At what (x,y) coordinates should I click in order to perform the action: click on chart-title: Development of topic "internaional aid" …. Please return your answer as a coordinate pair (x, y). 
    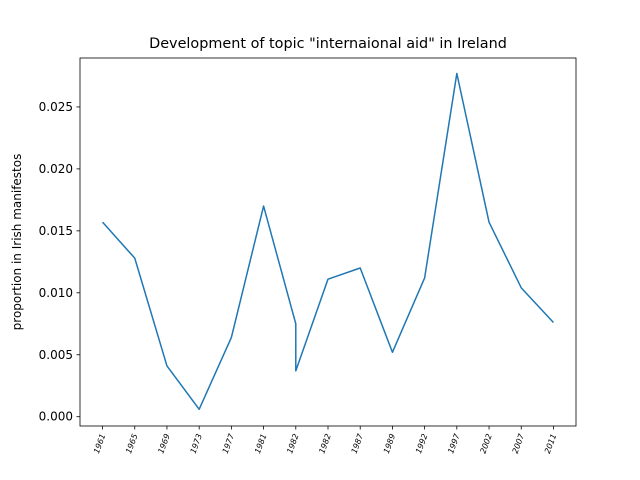
    Looking at the image, I should click on (328, 44).